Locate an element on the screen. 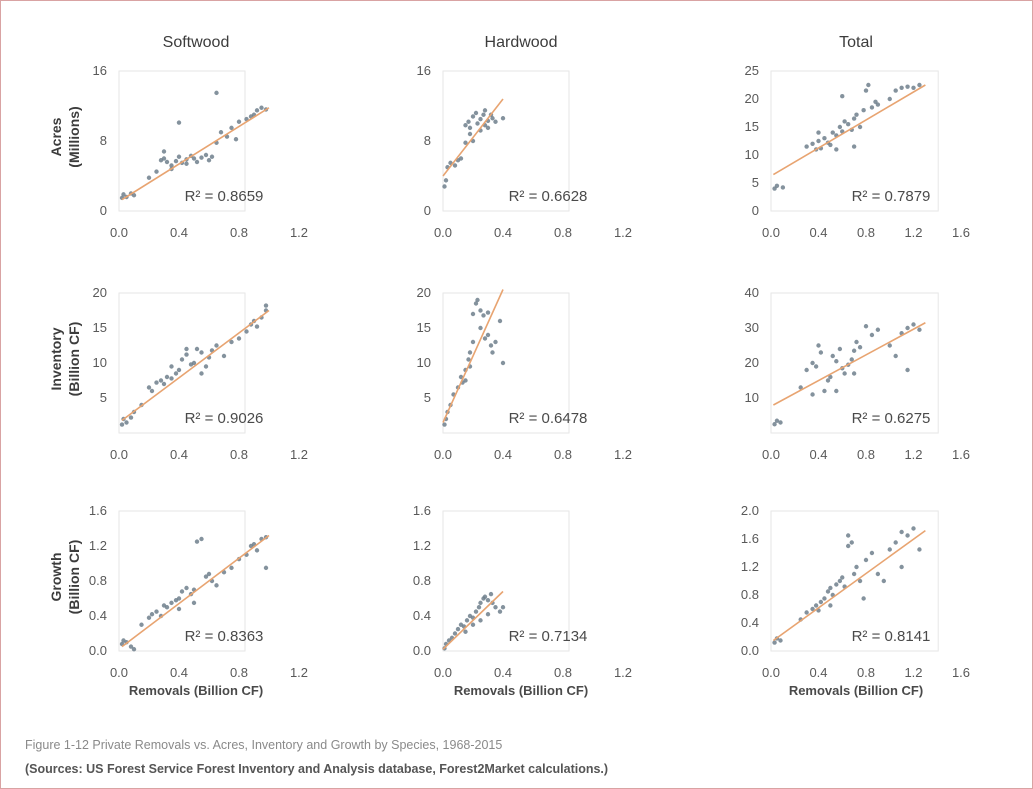 The image size is (1033, 789). panel-0-0-ytick: 8 is located at coordinates (103, 140).